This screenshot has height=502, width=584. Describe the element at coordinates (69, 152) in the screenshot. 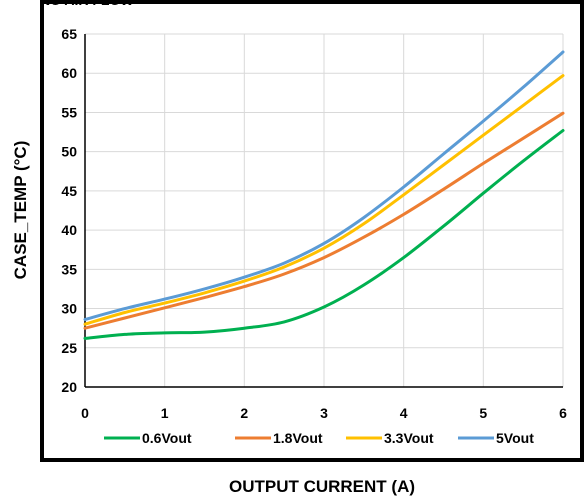

I see `y-tick-label: 50` at that location.